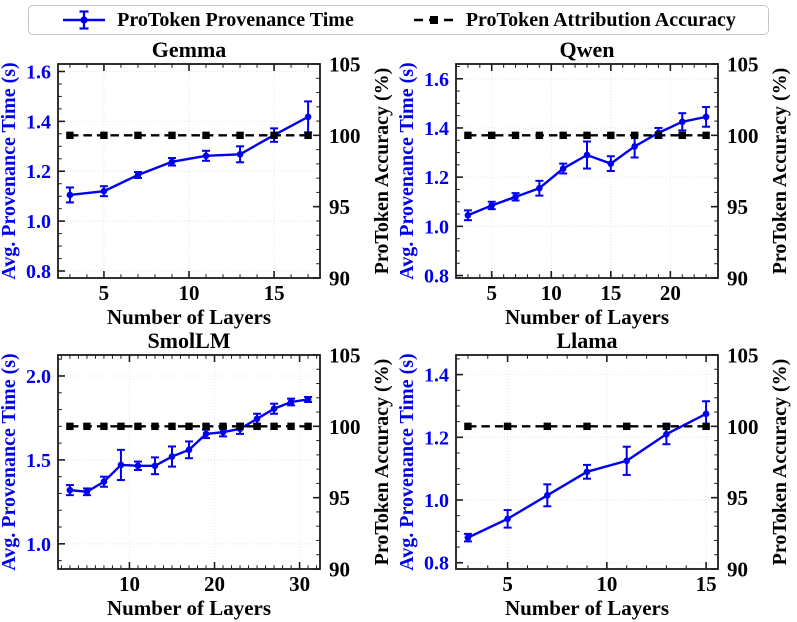 Image resolution: width=797 pixels, height=622 pixels. I want to click on panel-title: Qwen, so click(587, 51).